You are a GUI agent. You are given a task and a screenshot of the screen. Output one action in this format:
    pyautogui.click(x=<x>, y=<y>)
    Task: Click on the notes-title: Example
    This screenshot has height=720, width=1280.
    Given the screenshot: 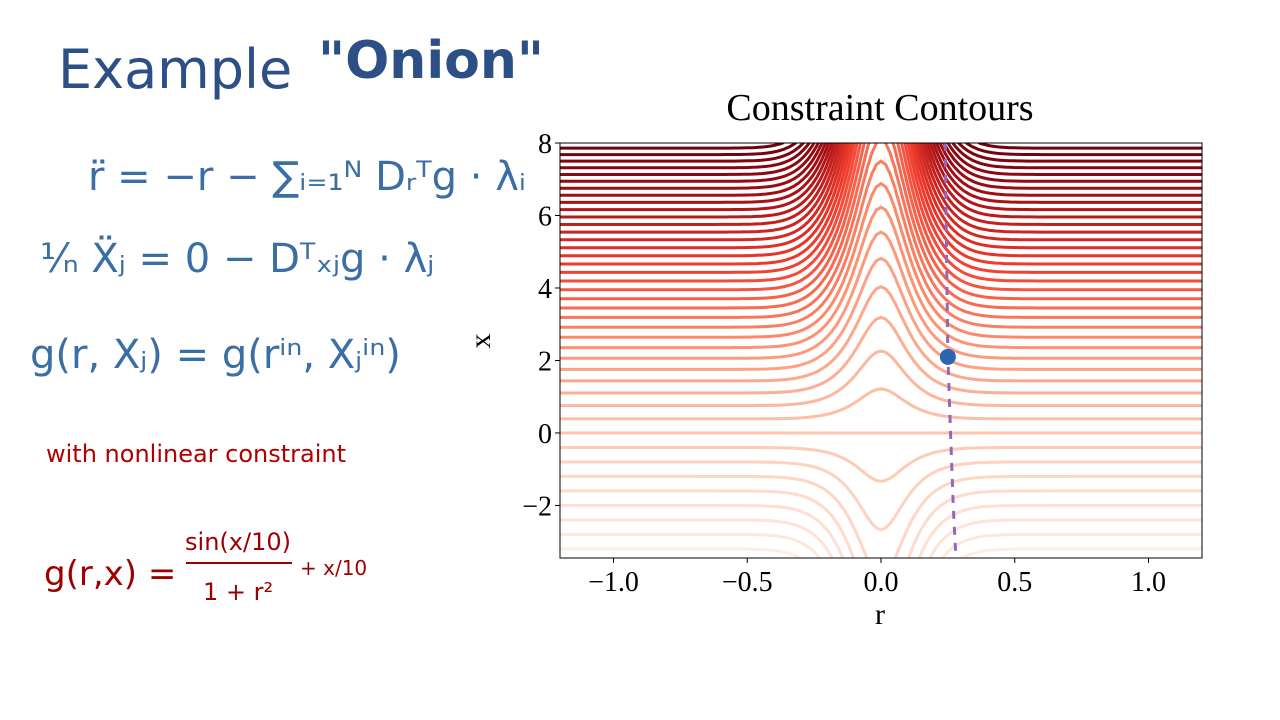 What is the action you would take?
    pyautogui.click(x=175, y=69)
    